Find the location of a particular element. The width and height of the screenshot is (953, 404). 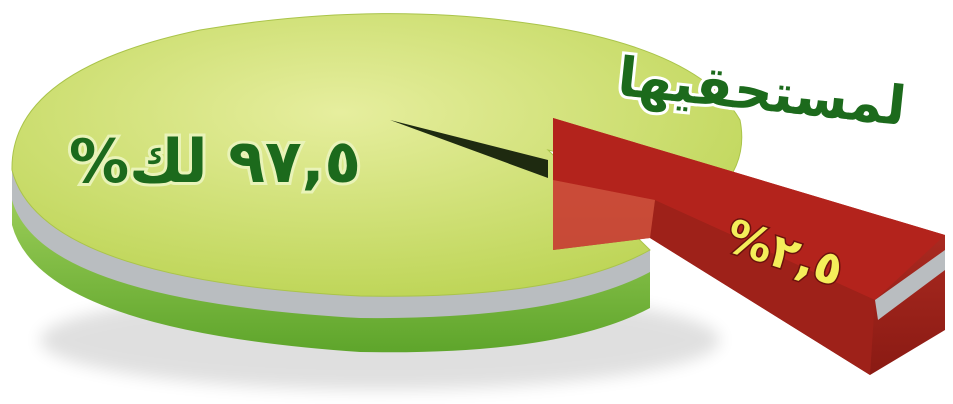

pie-slice-small-front is located at coordinates (762, 287).